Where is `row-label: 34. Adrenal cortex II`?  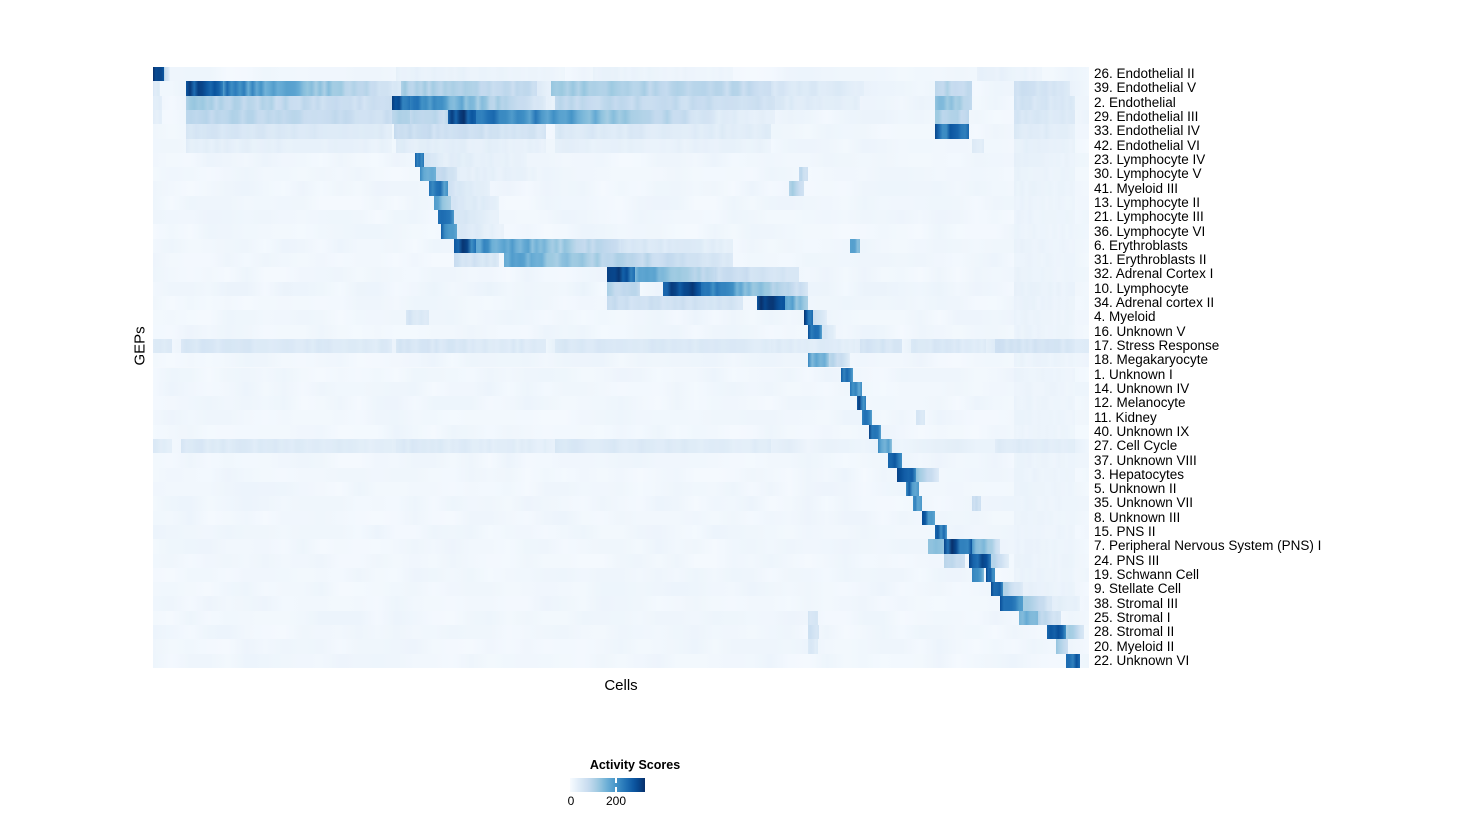 row-label: 34. Adrenal cortex II is located at coordinates (1154, 303).